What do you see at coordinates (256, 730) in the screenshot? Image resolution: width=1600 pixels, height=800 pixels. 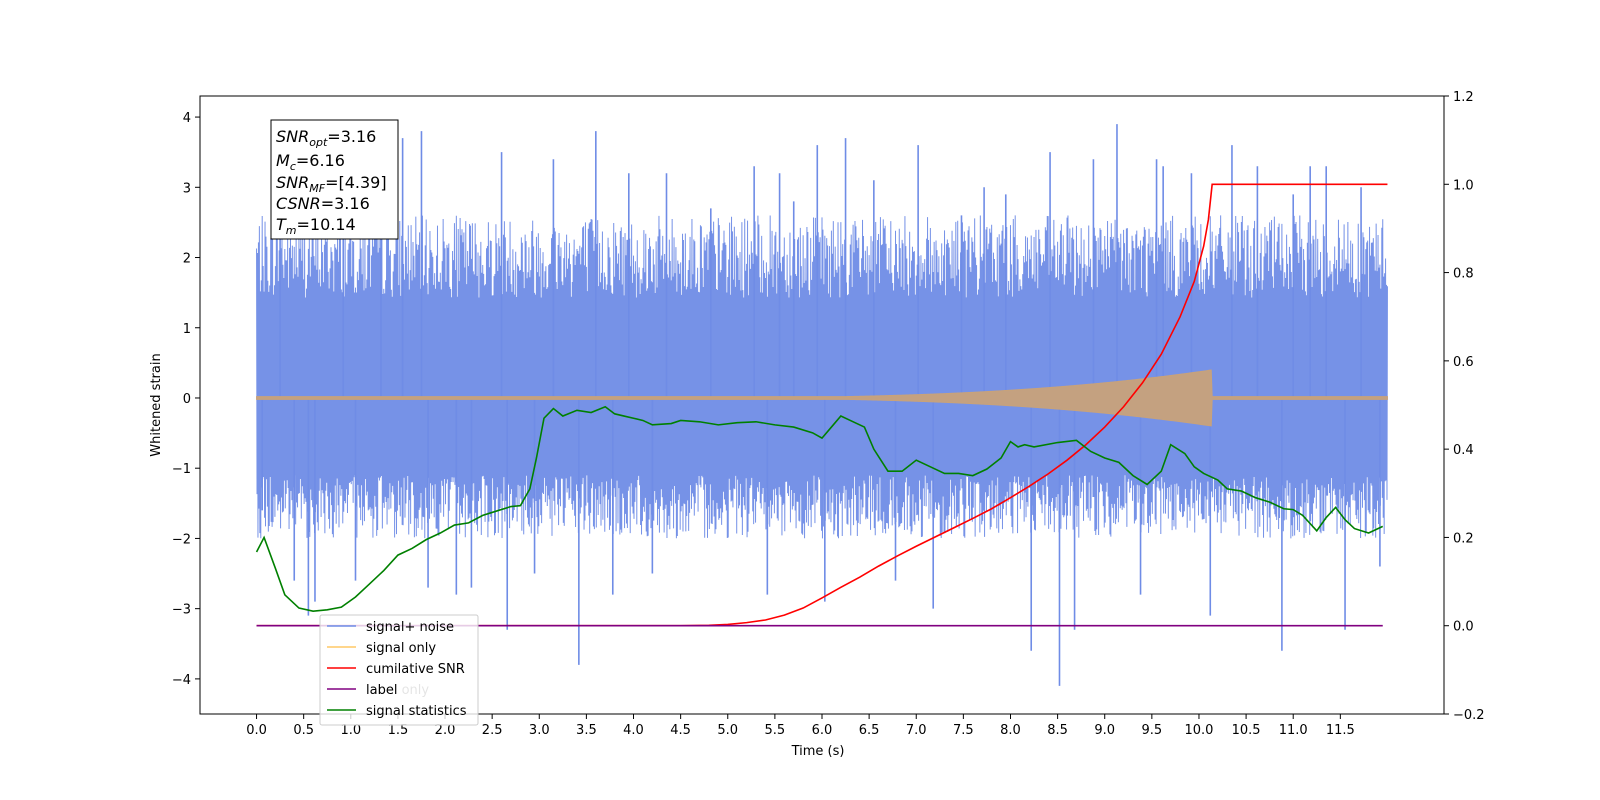 I see `x-tick-label: 0.0` at bounding box center [256, 730].